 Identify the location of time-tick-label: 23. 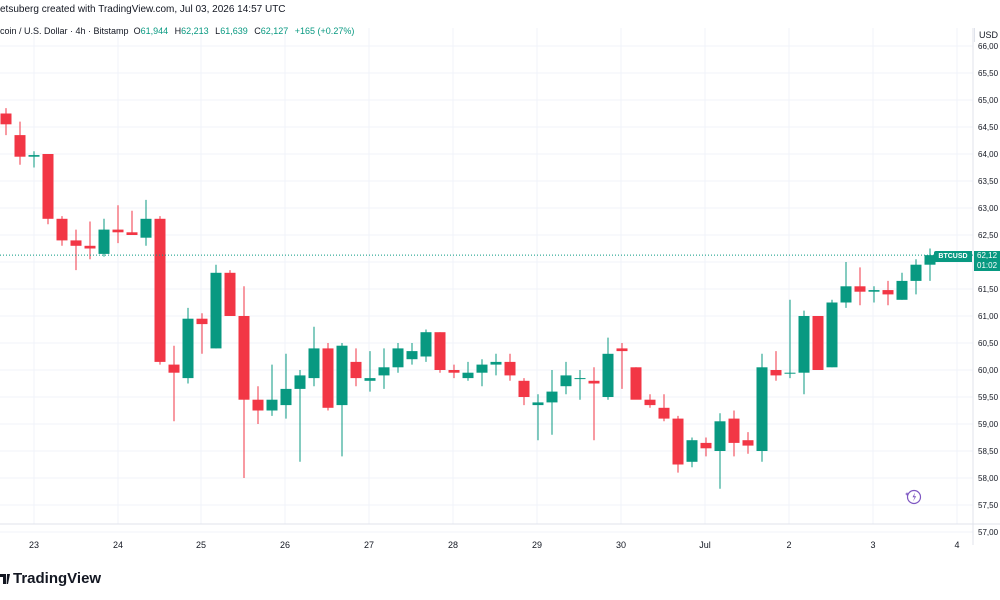
(34, 545).